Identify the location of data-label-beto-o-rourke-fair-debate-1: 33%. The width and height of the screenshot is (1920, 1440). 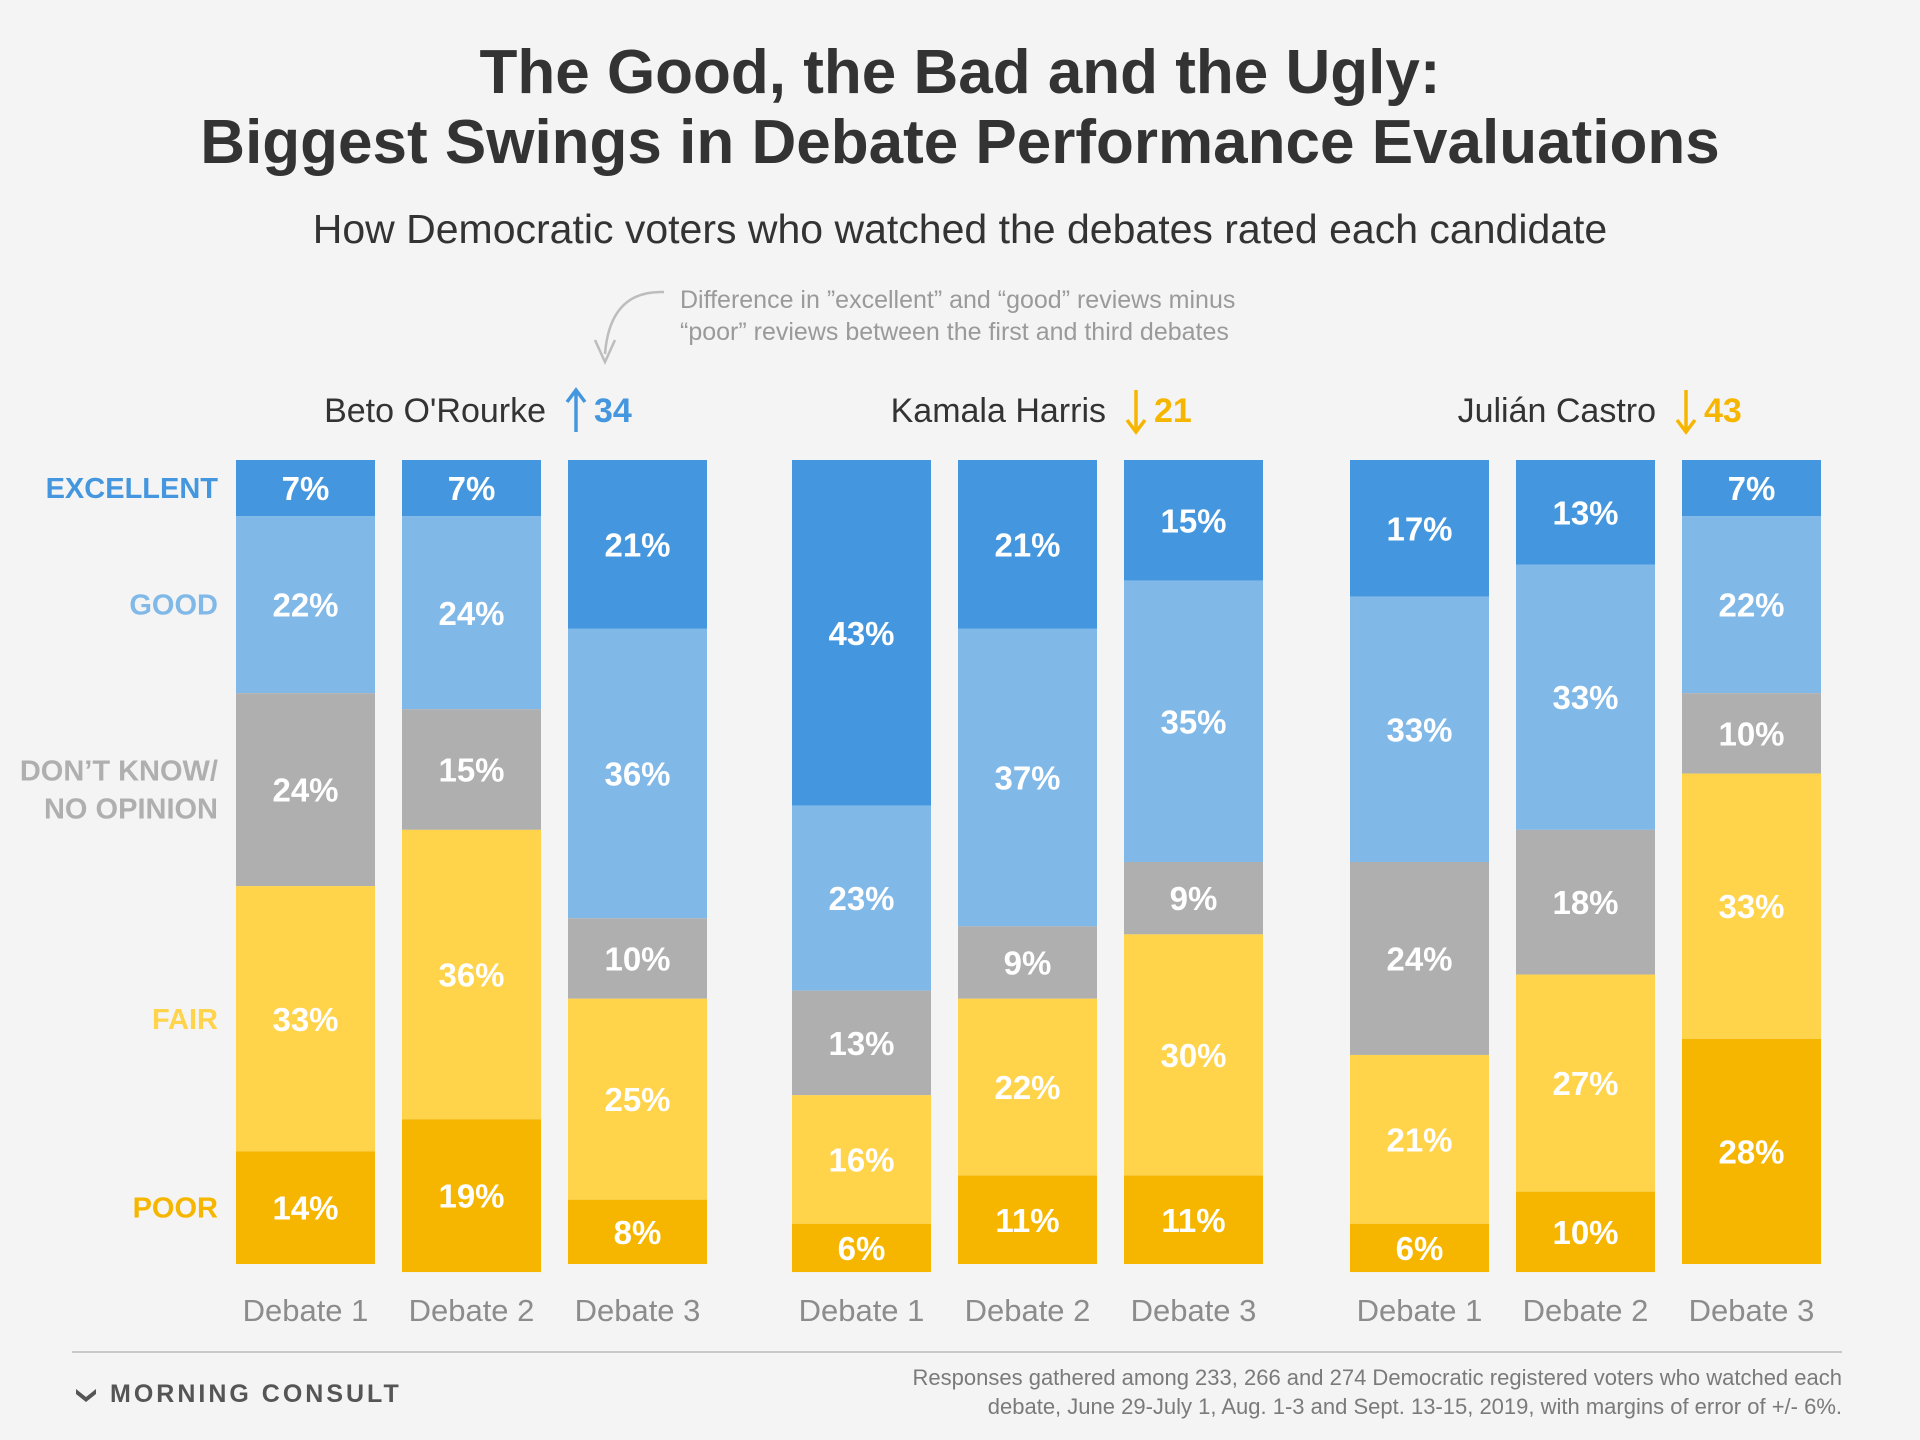
(305, 1019).